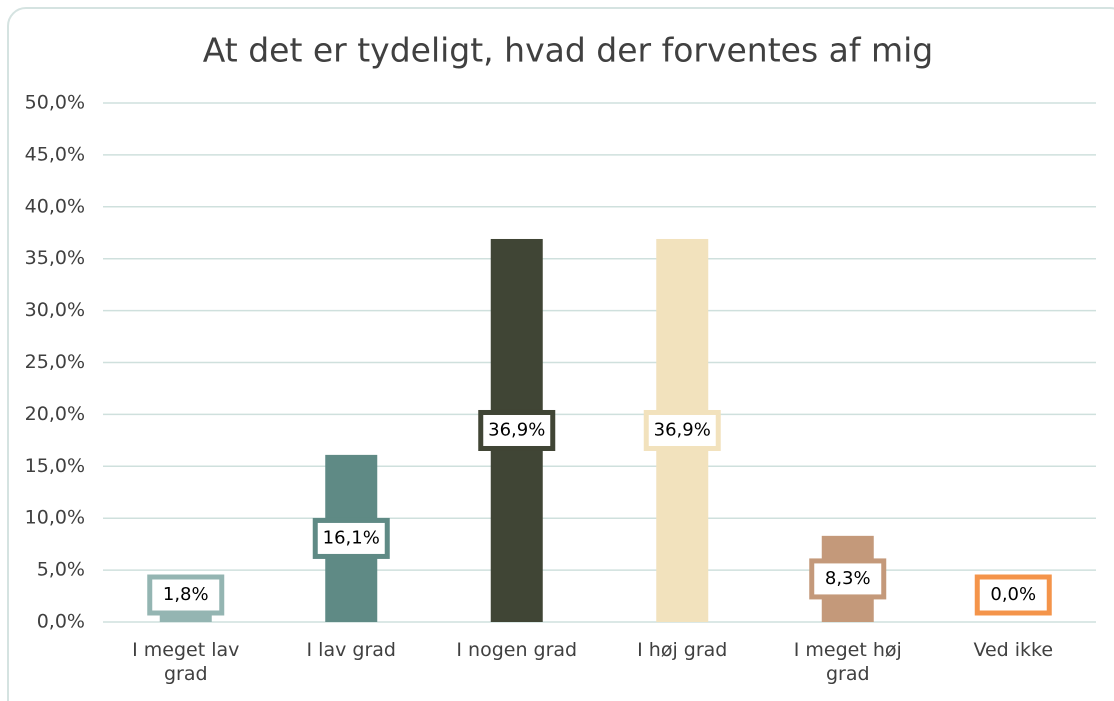 The width and height of the screenshot is (1114, 701). Describe the element at coordinates (517, 650) in the screenshot. I see `x-tick-label: I nogen grad` at that location.